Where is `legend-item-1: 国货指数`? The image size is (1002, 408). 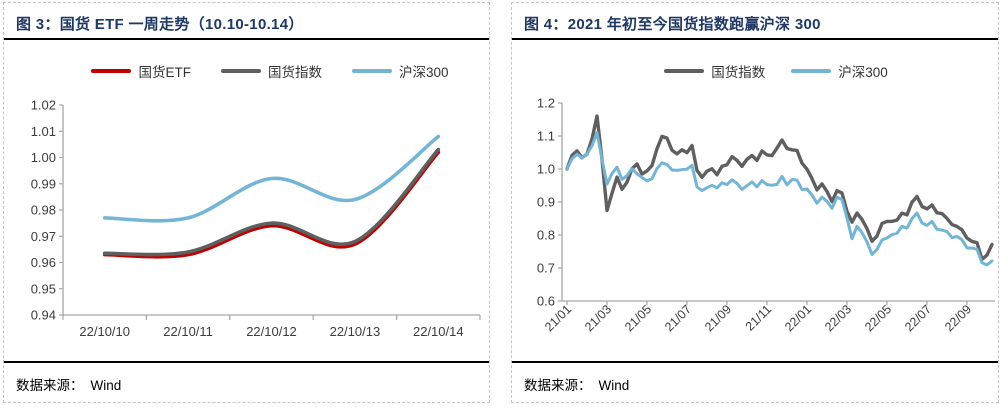
legend-item-1: 国货指数 is located at coordinates (271, 71).